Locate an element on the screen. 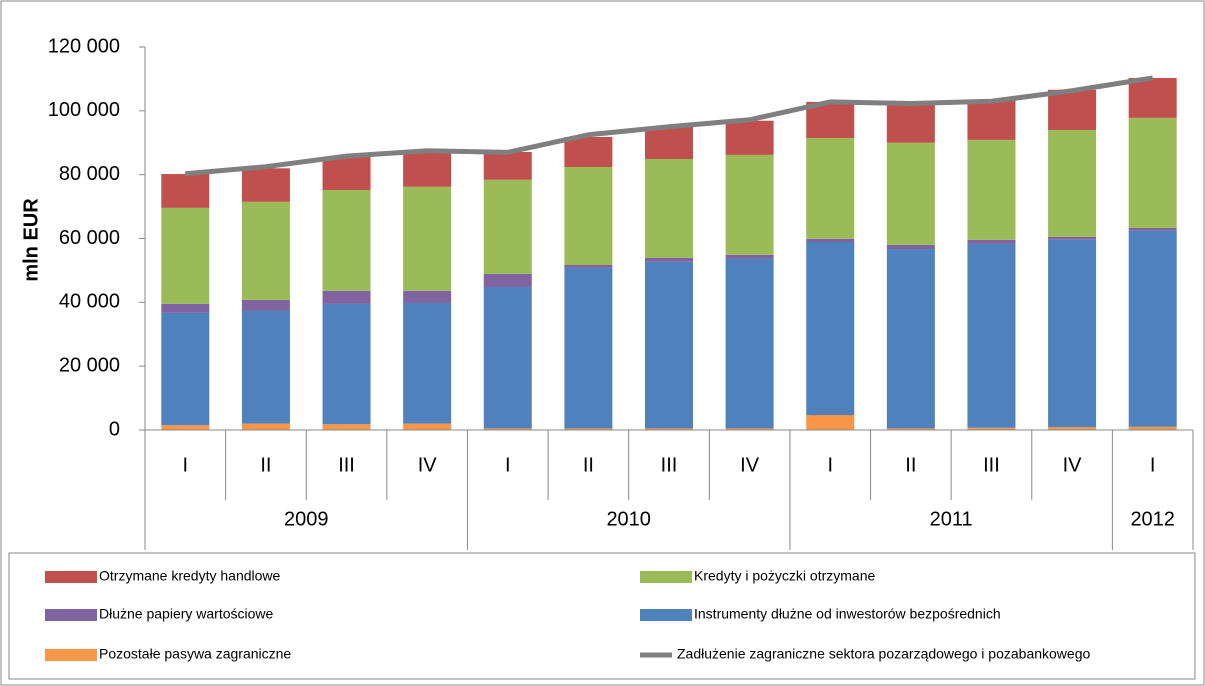 The image size is (1205, 686). legend-label: Otrzymane kredyty handlowe is located at coordinates (190, 576).